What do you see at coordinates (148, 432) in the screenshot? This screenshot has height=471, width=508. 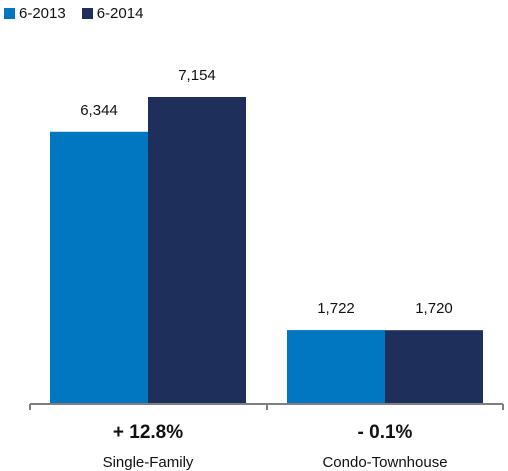 I see `change-label-single-family: + 12.8%` at bounding box center [148, 432].